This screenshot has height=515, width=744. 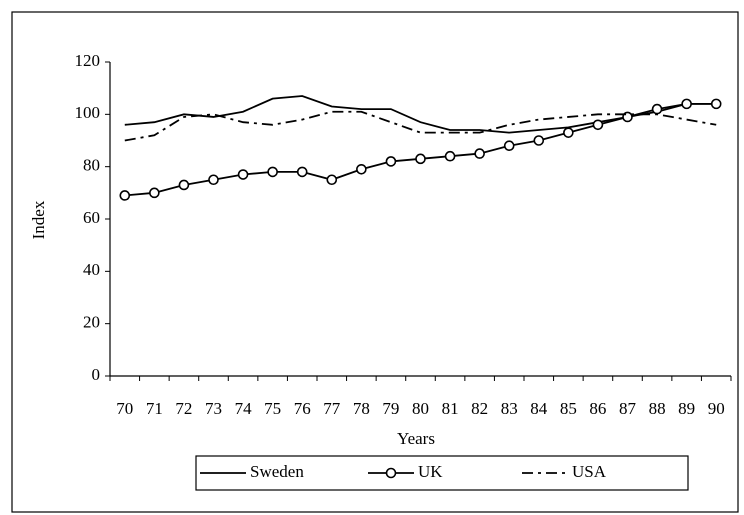 I want to click on legend-box, so click(x=442, y=473).